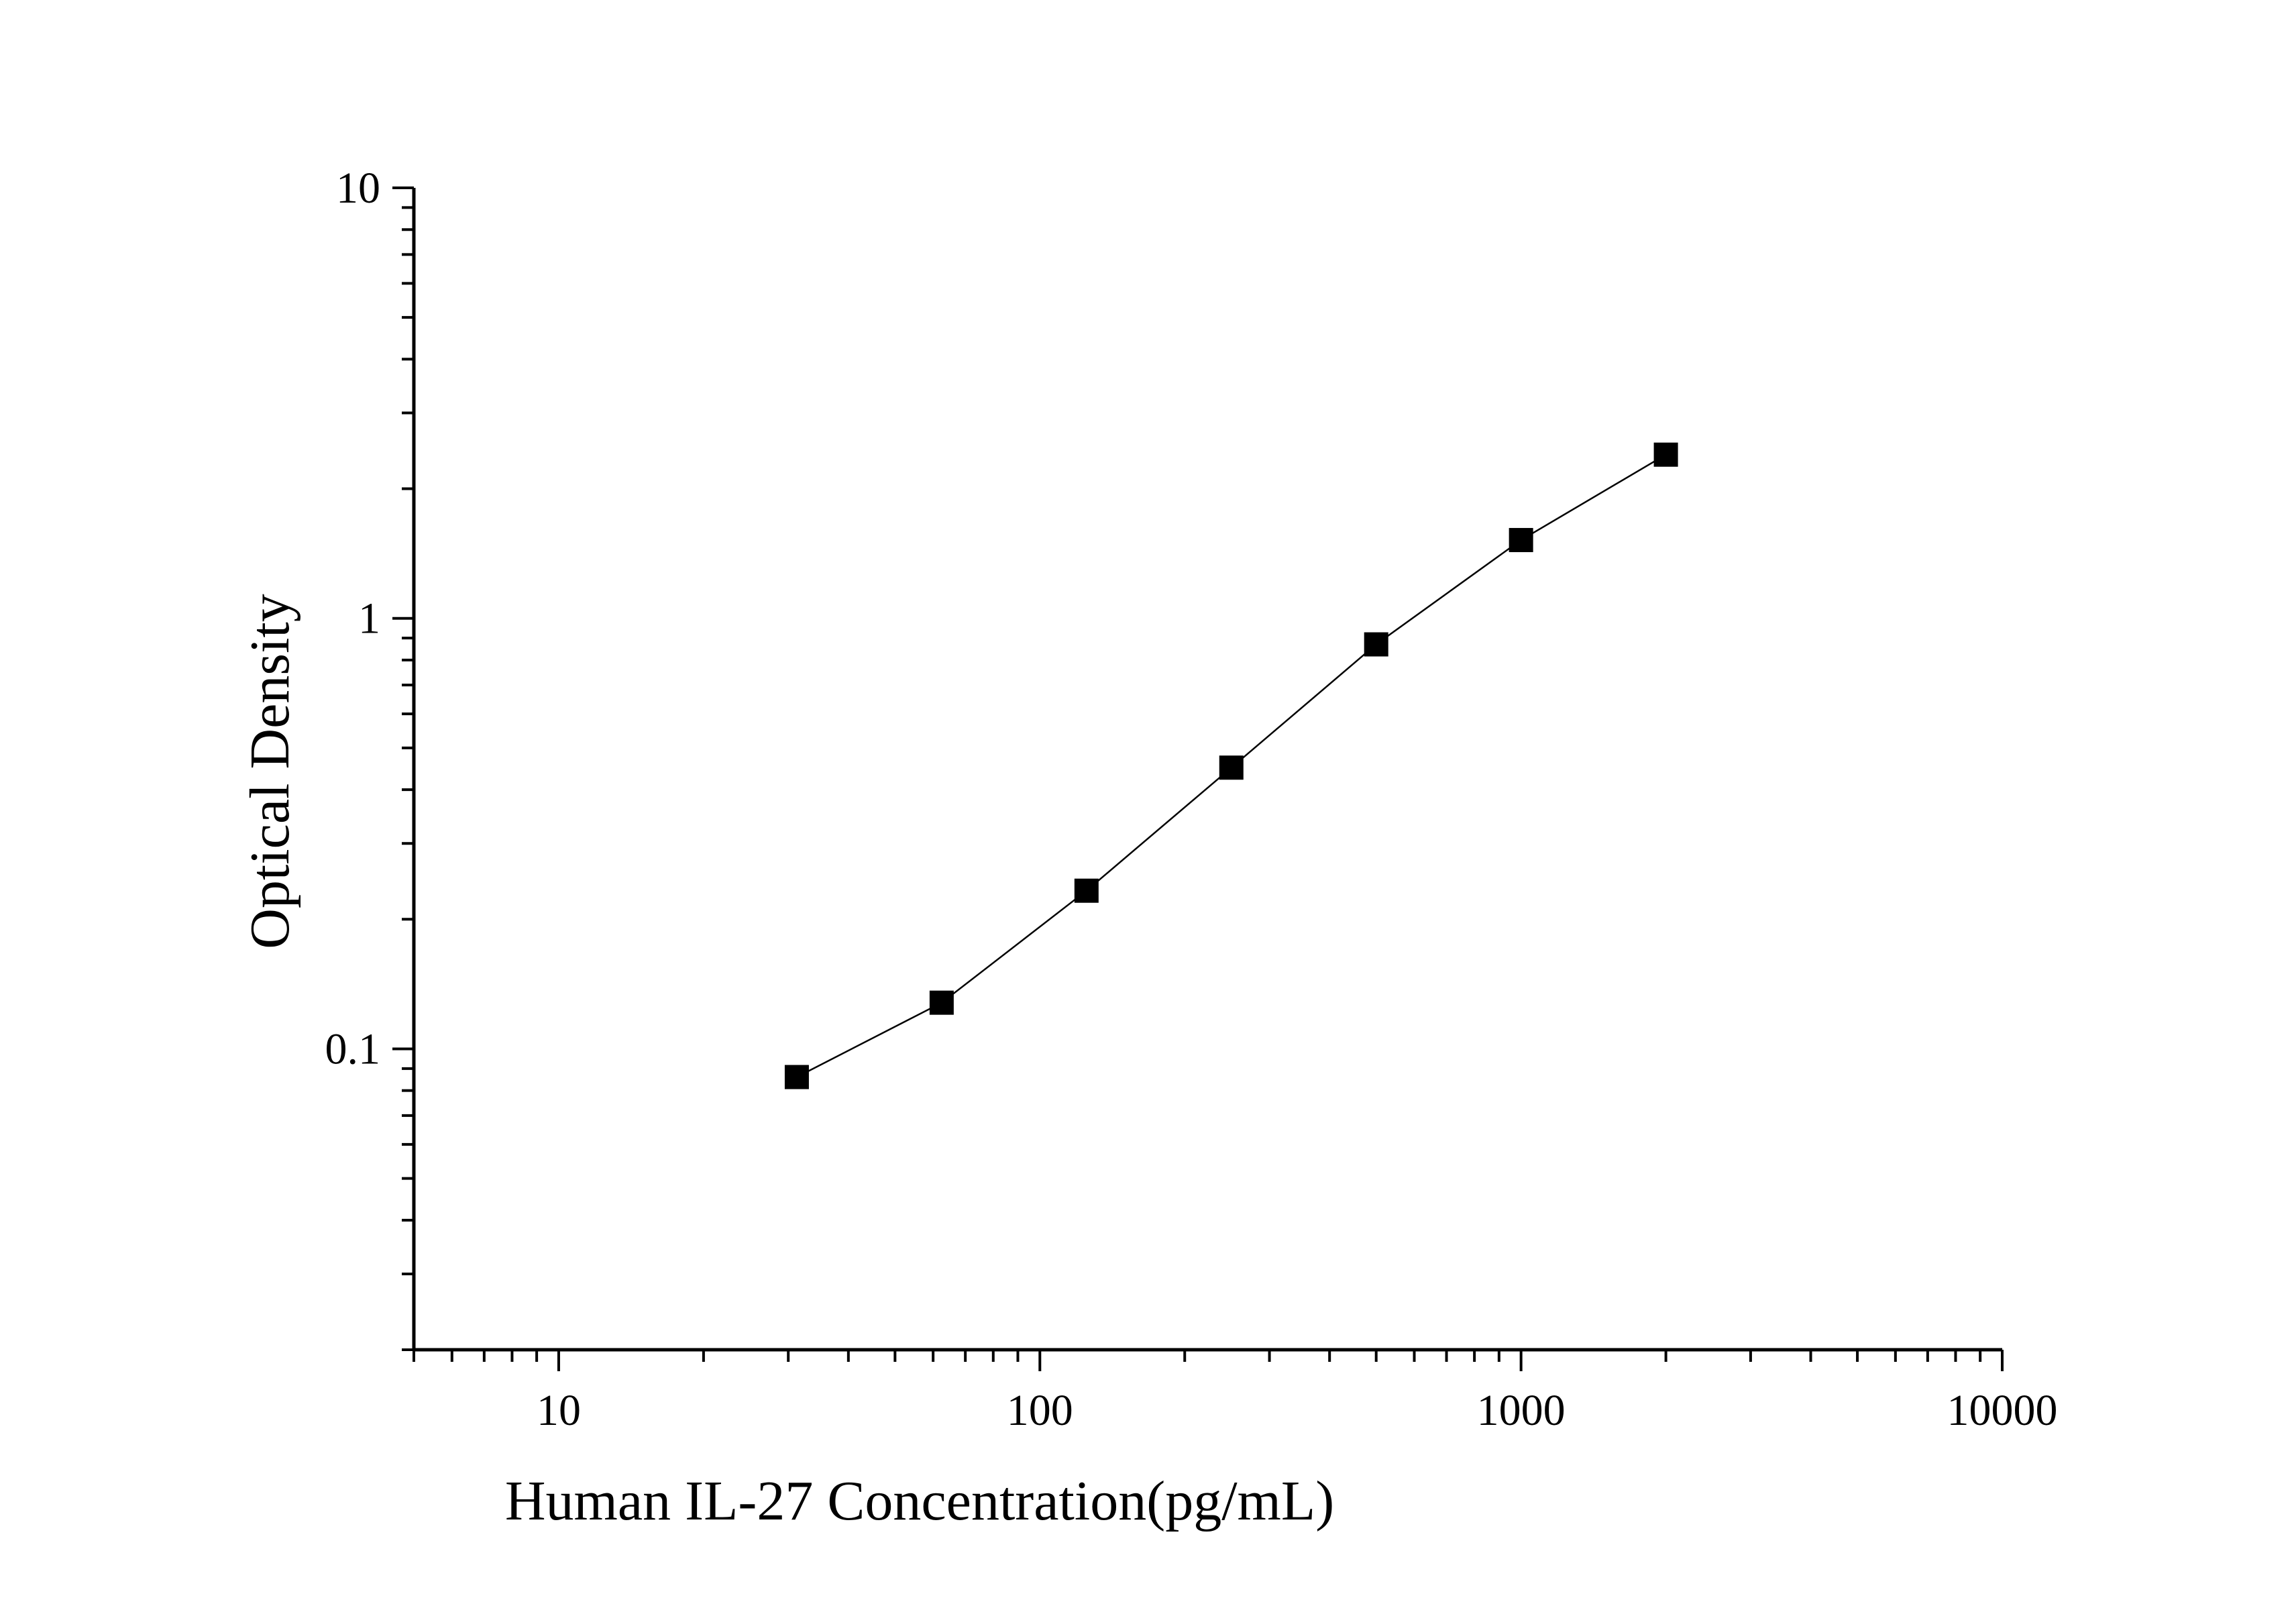  I want to click on y-tick-label: 0.1, so click(353, 1048).